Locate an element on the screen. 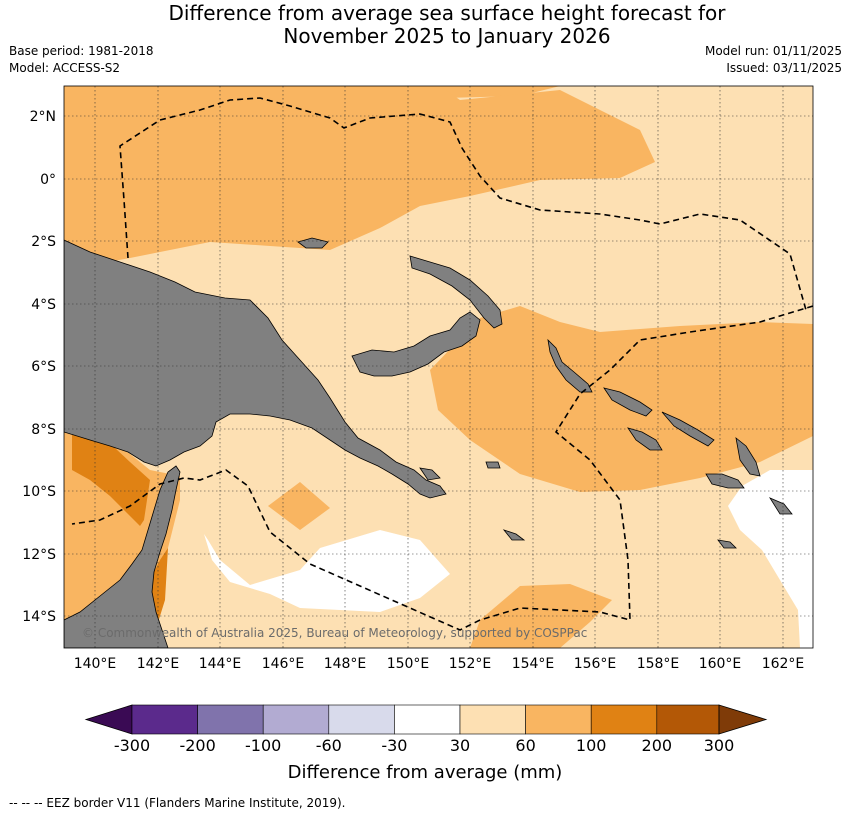  lon-label: 150°E is located at coordinates (408, 664).